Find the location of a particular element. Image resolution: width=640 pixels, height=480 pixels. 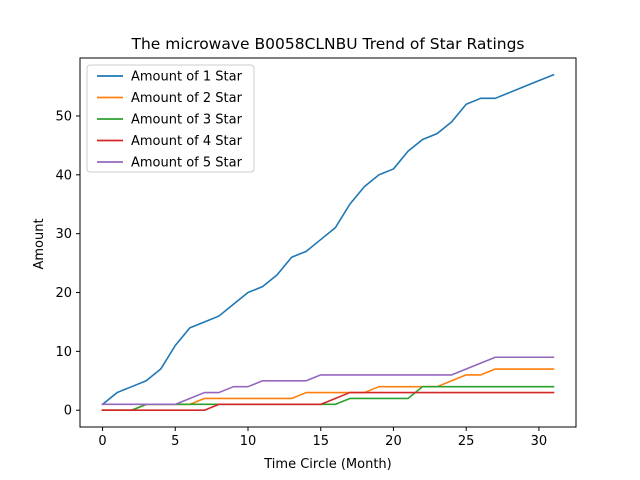

x-tick-label: 20 is located at coordinates (393, 441).